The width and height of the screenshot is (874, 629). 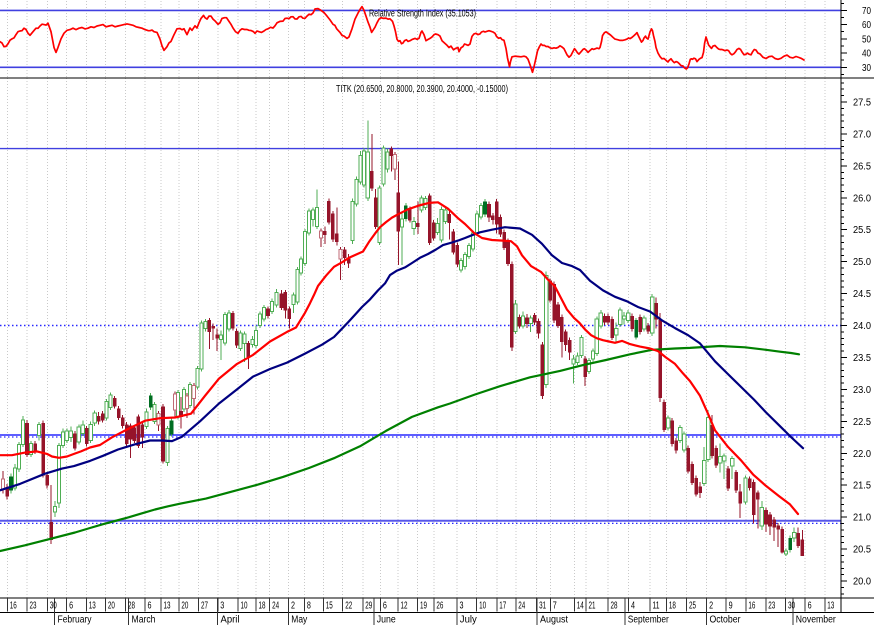 I want to click on svg-text: 24.5, so click(x=862, y=294).